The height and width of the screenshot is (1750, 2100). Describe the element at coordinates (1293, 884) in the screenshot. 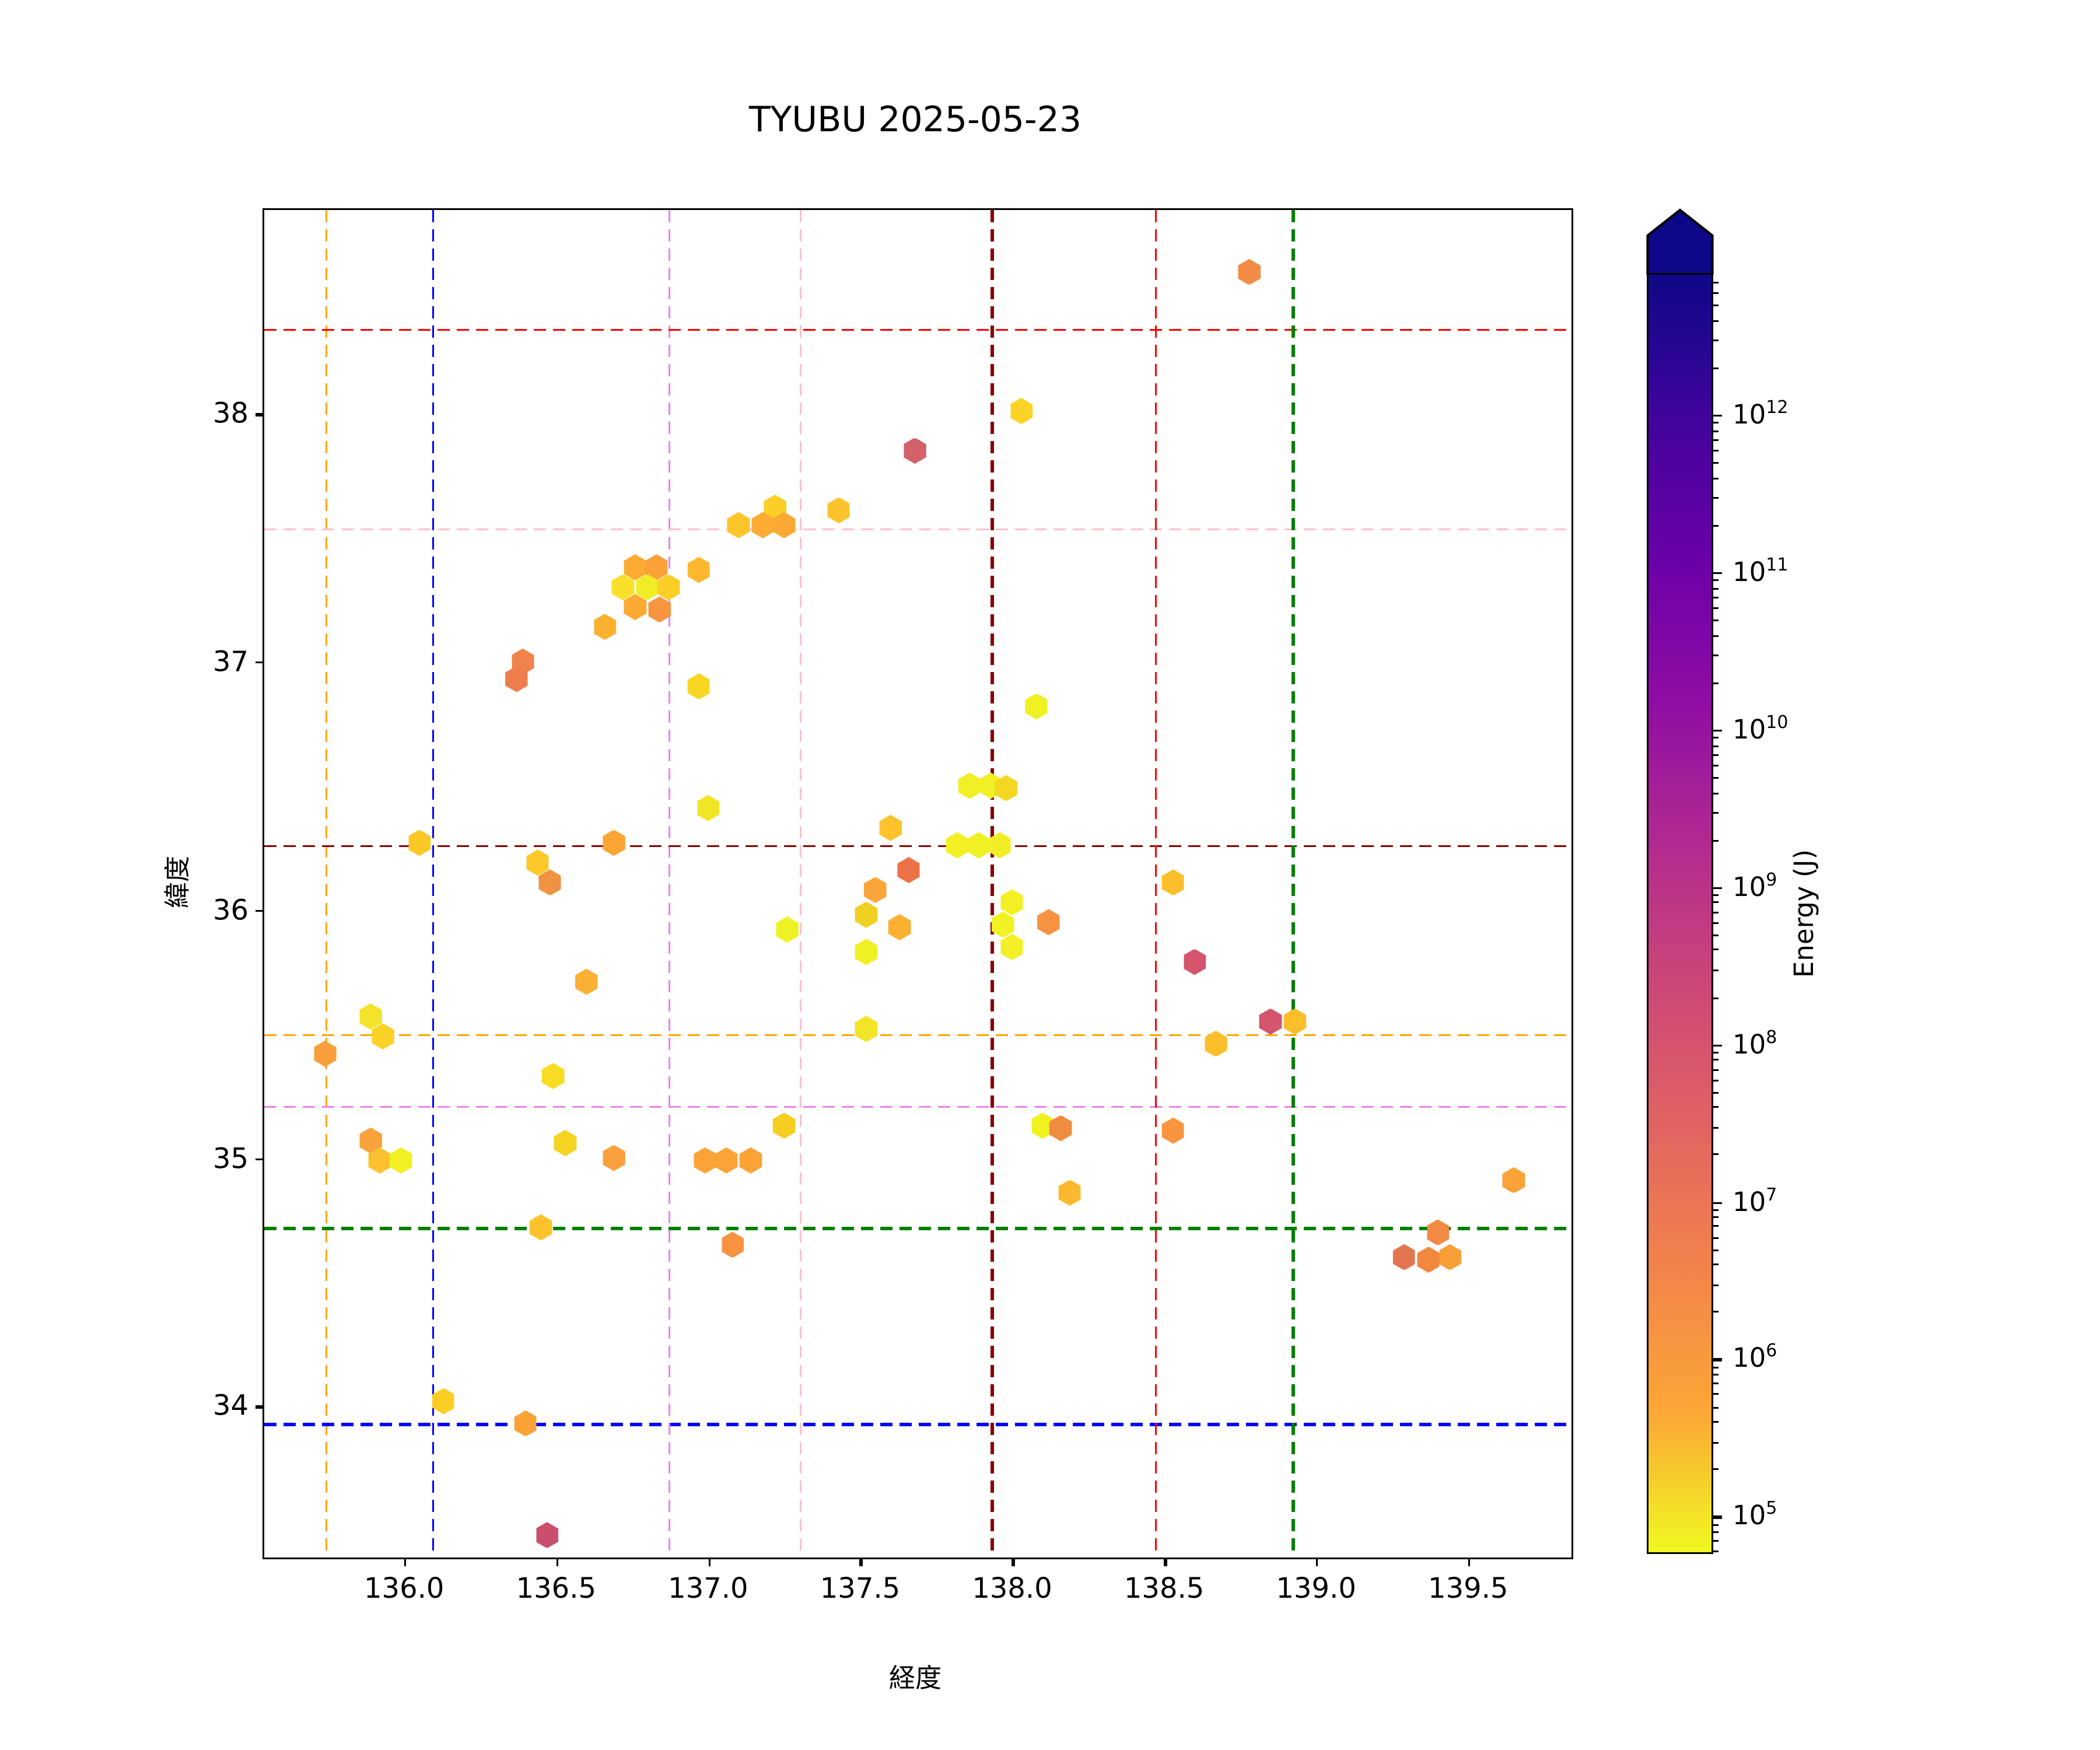

I see `crosshair-vline-green` at that location.